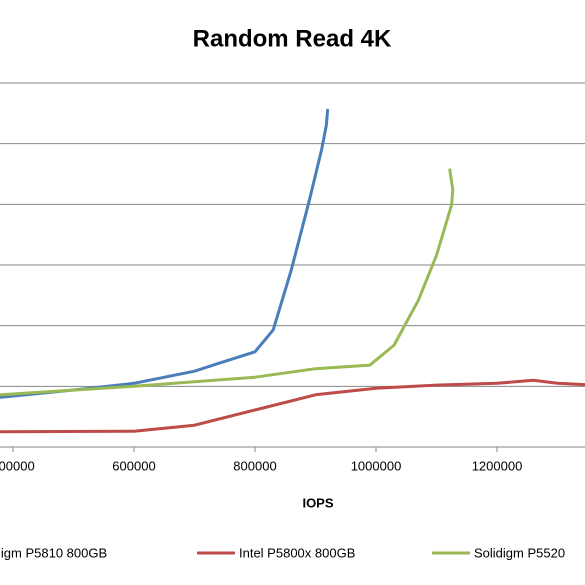 Image resolution: width=585 pixels, height=585 pixels. Describe the element at coordinates (292, 38) in the screenshot. I see `chart-title: Random Read 4K` at that location.